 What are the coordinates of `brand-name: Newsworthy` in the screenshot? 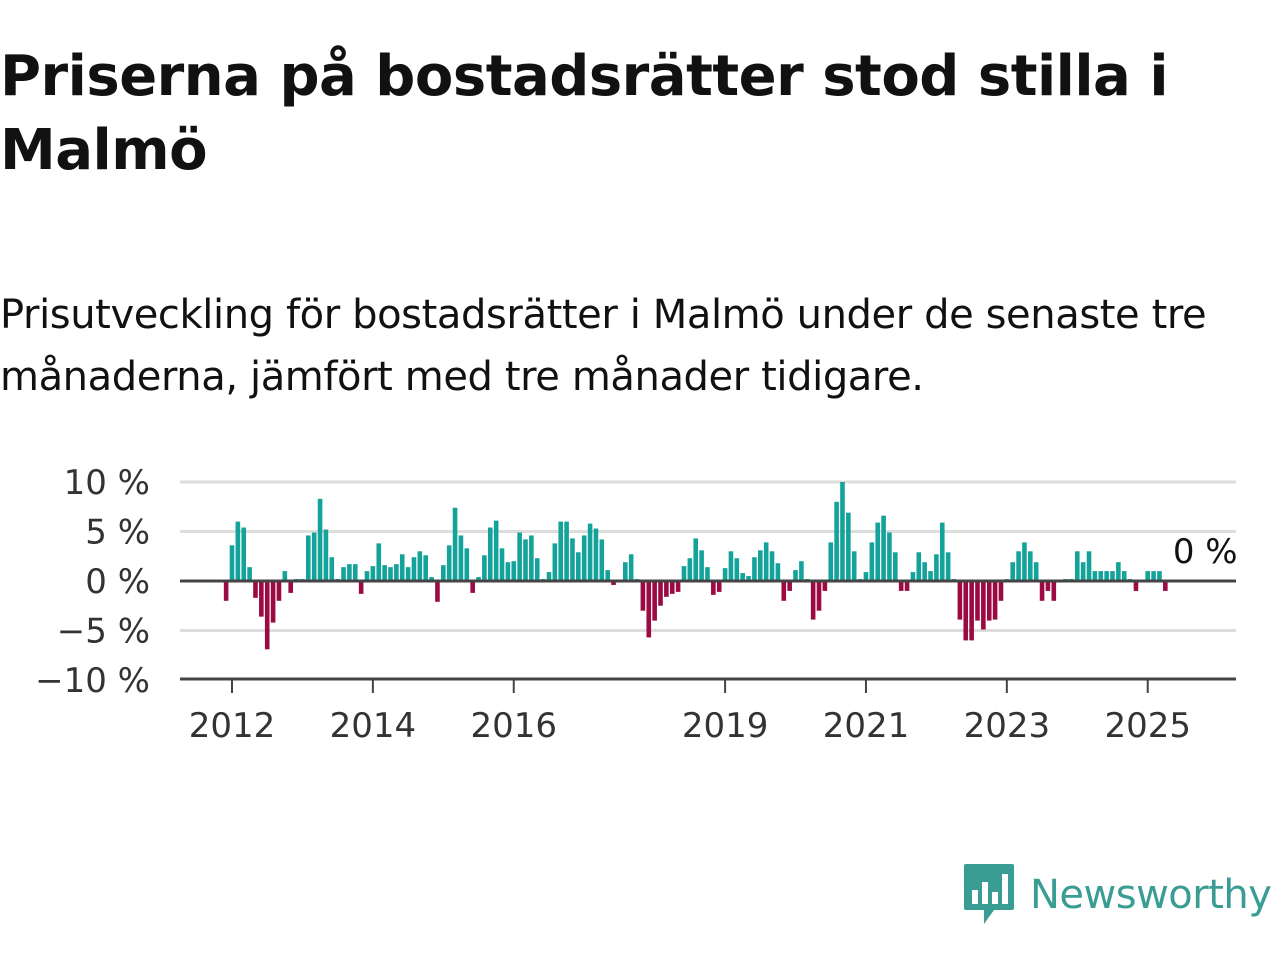 It's located at (1151, 895).